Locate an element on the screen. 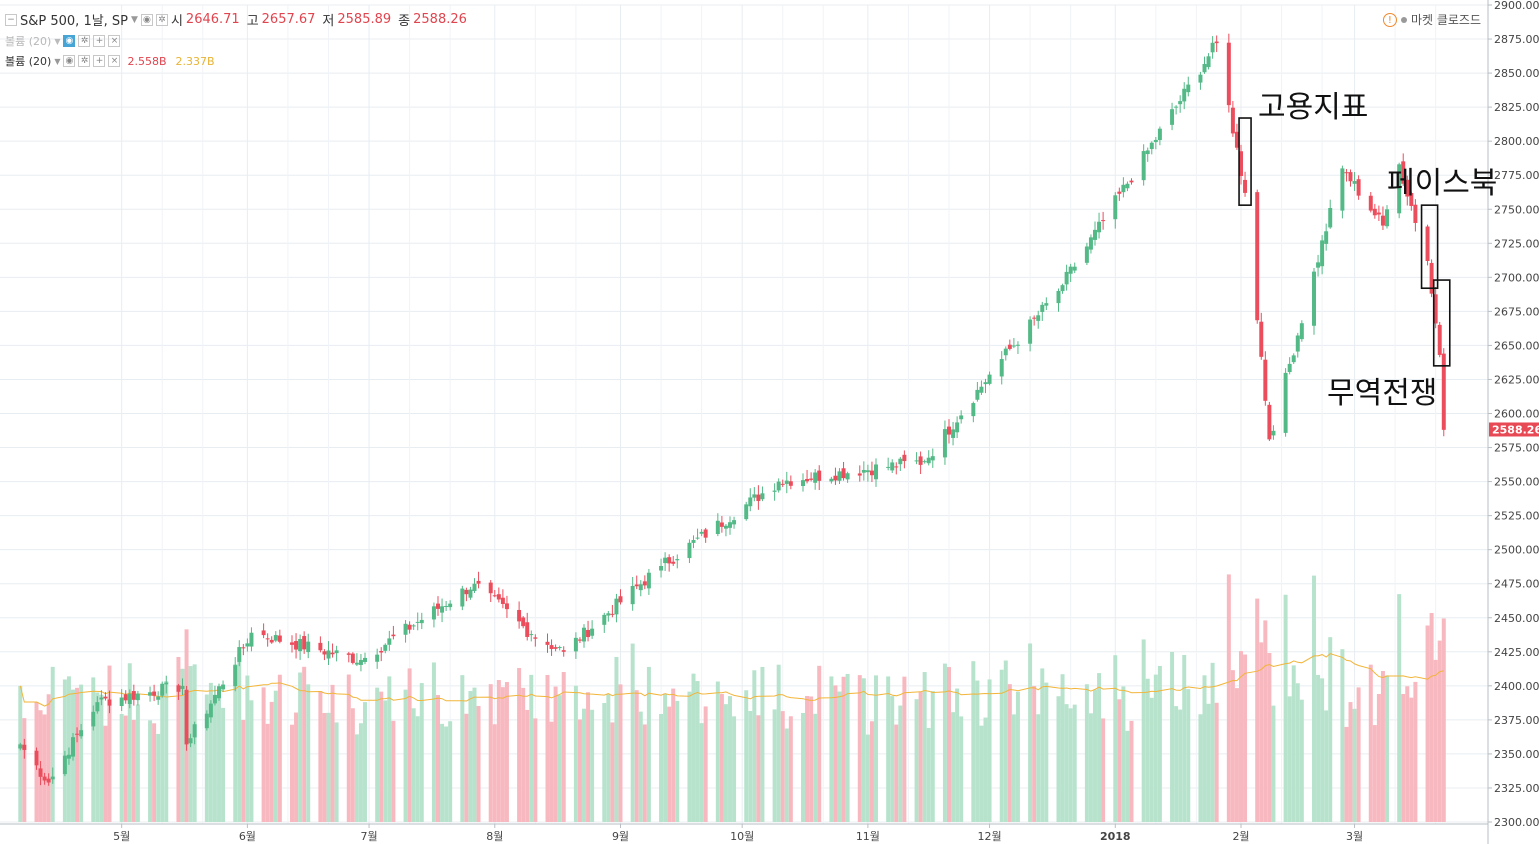  annotation-jobs-report: 고용지표 is located at coordinates (1313, 107).